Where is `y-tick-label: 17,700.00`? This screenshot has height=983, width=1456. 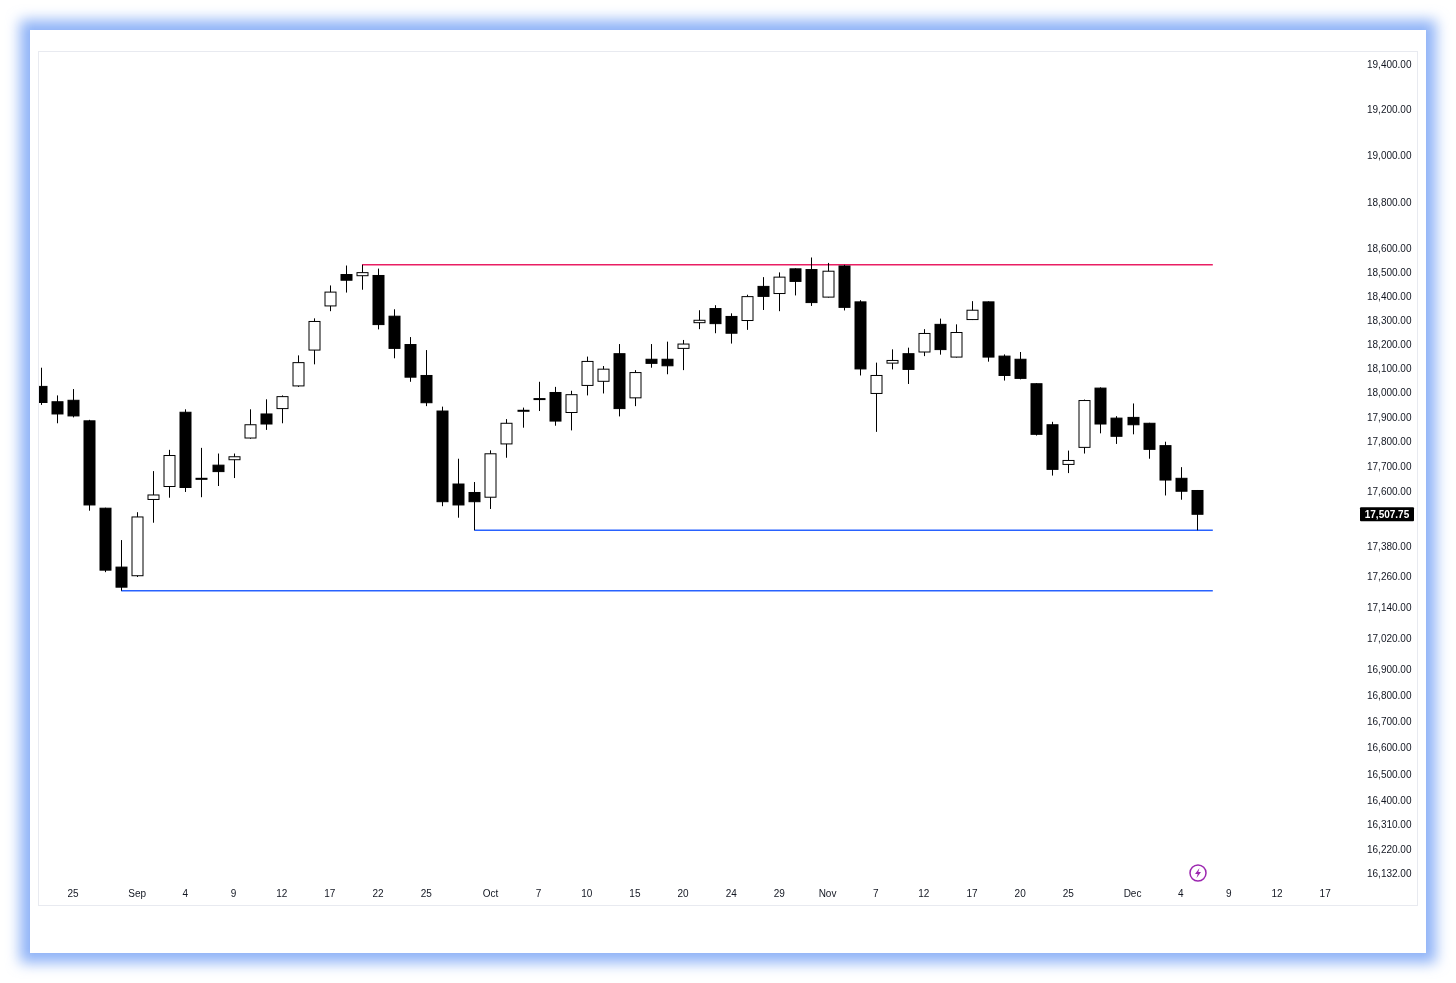
y-tick-label: 17,700.00 is located at coordinates (1389, 466).